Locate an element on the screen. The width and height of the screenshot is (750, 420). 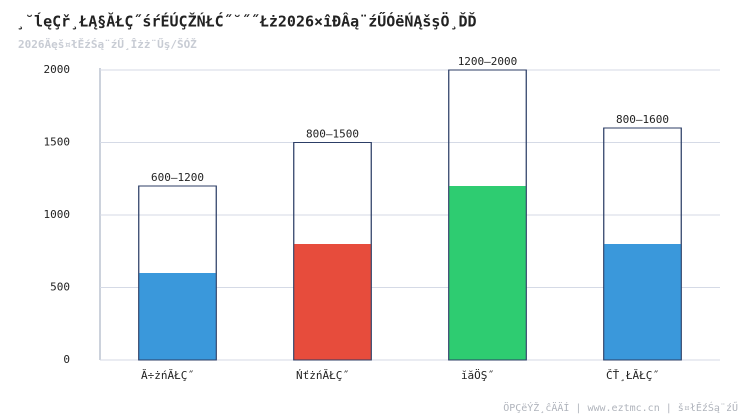
y-tick-label: 500 is located at coordinates (60, 287).